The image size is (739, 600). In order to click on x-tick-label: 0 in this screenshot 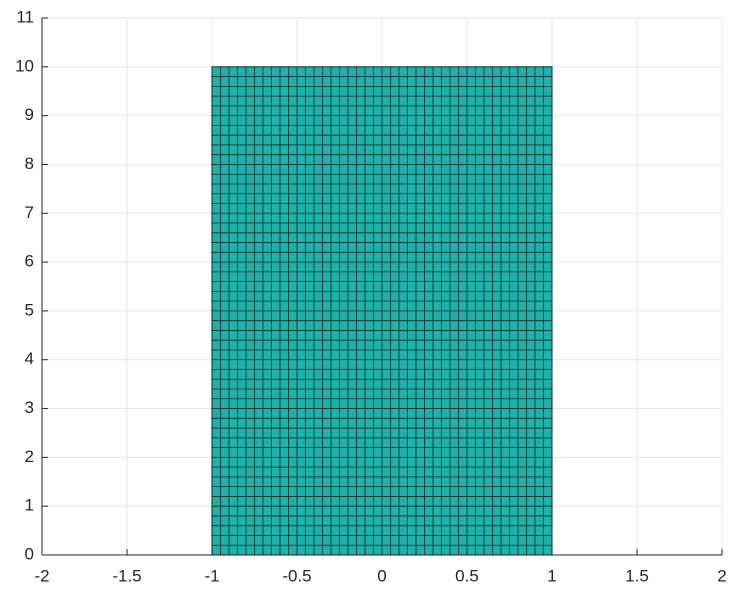, I will do `click(381, 575)`.